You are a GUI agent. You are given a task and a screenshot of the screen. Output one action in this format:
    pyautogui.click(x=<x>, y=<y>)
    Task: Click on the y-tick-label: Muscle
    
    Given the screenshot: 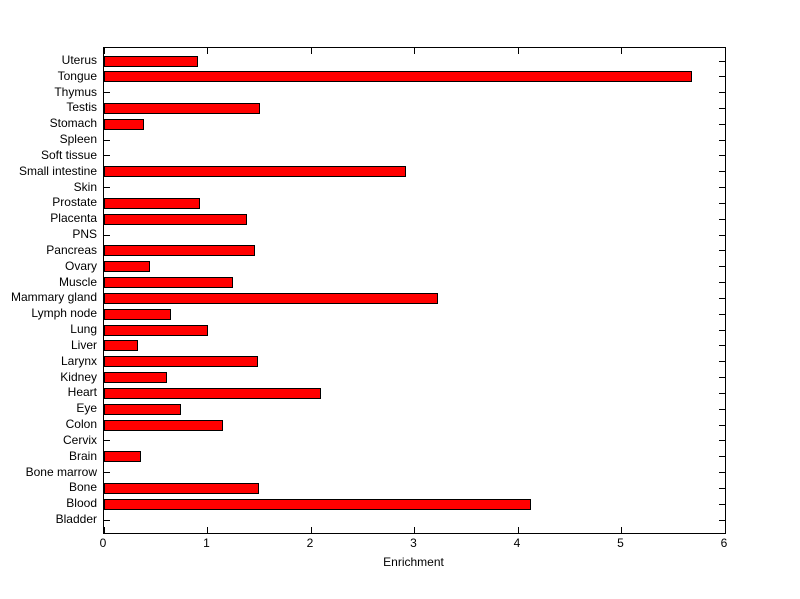 What is the action you would take?
    pyautogui.click(x=77, y=281)
    